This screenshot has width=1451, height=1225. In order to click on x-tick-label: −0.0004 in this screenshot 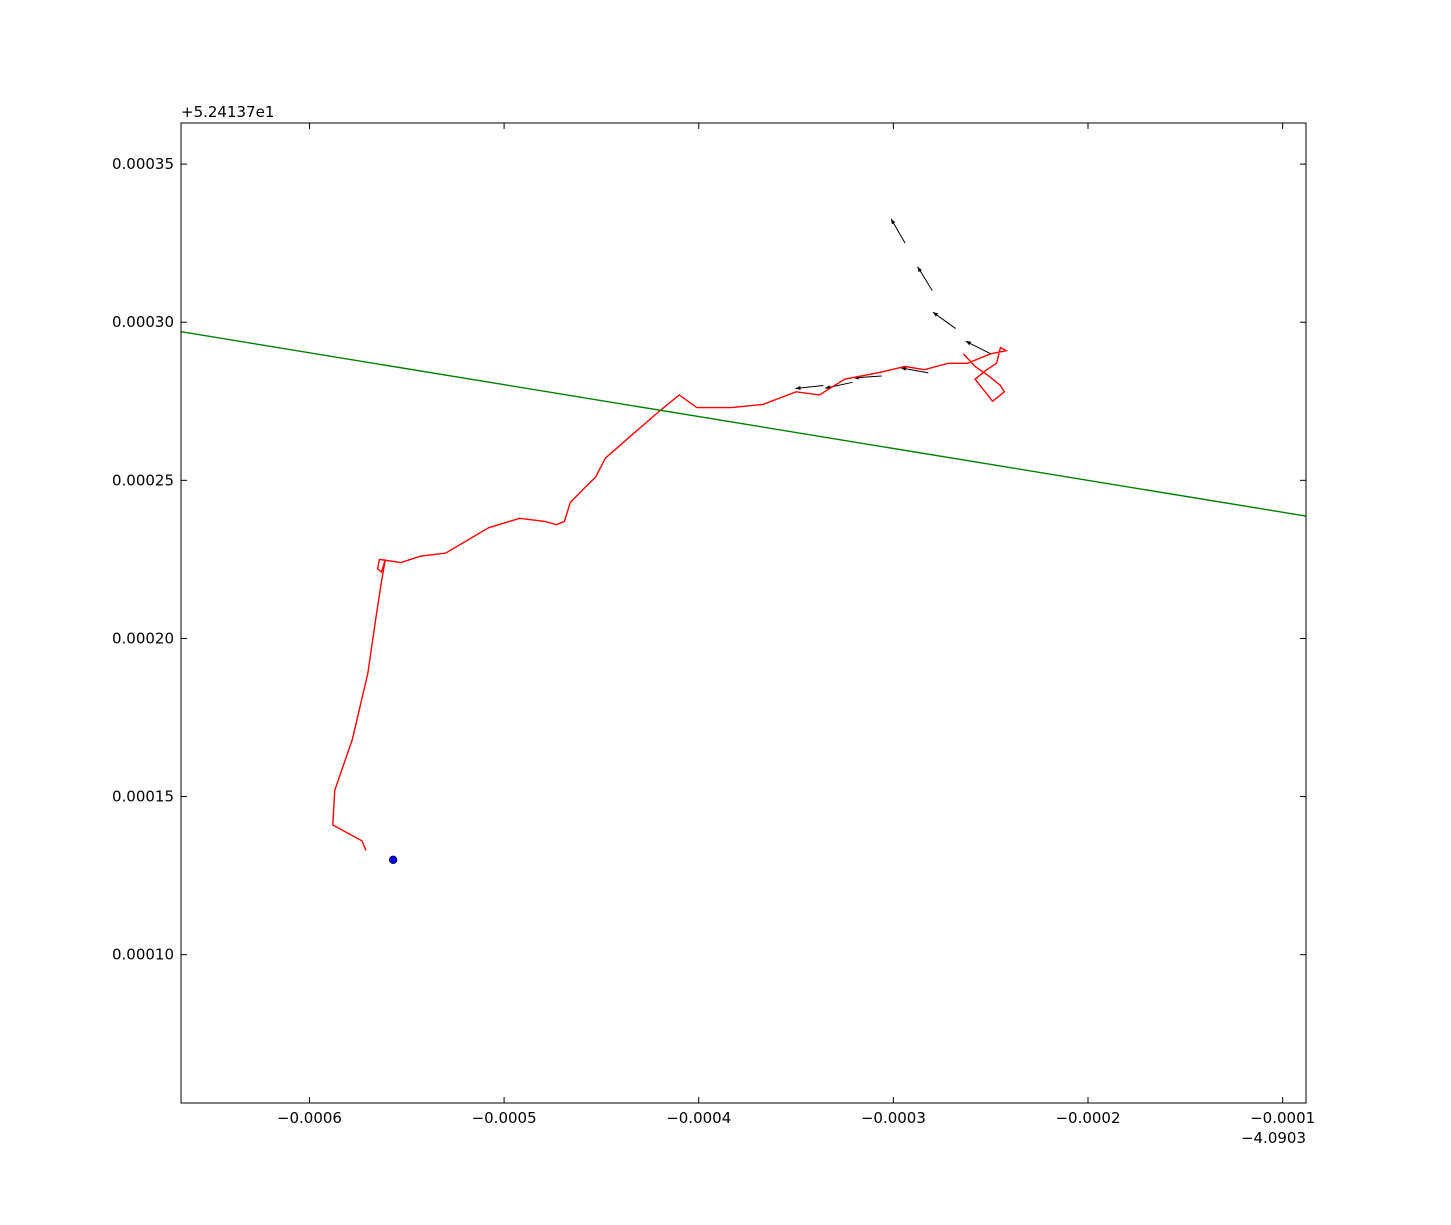, I will do `click(698, 1118)`.